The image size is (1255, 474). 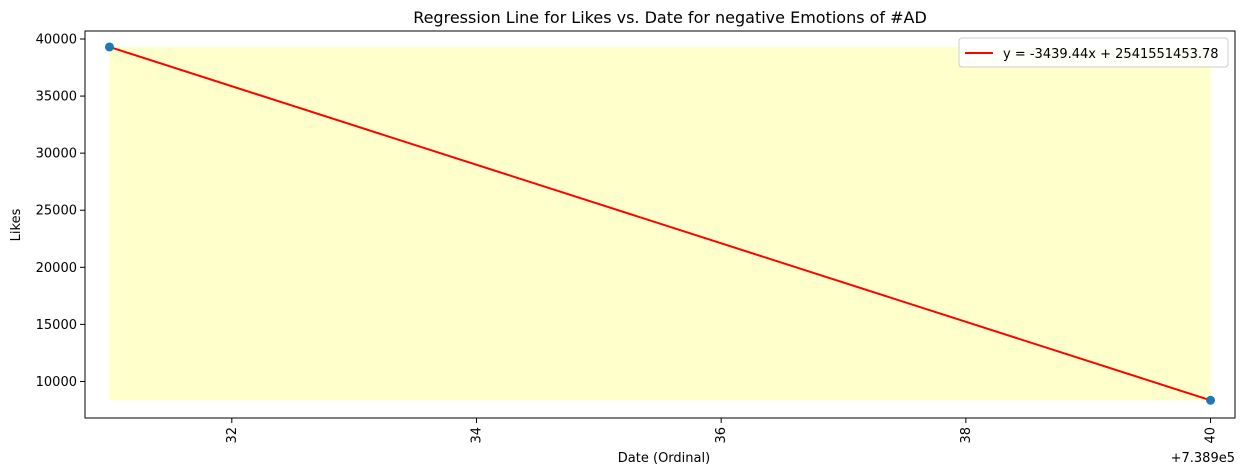 I want to click on y-tick-label: 30000, so click(x=56, y=154).